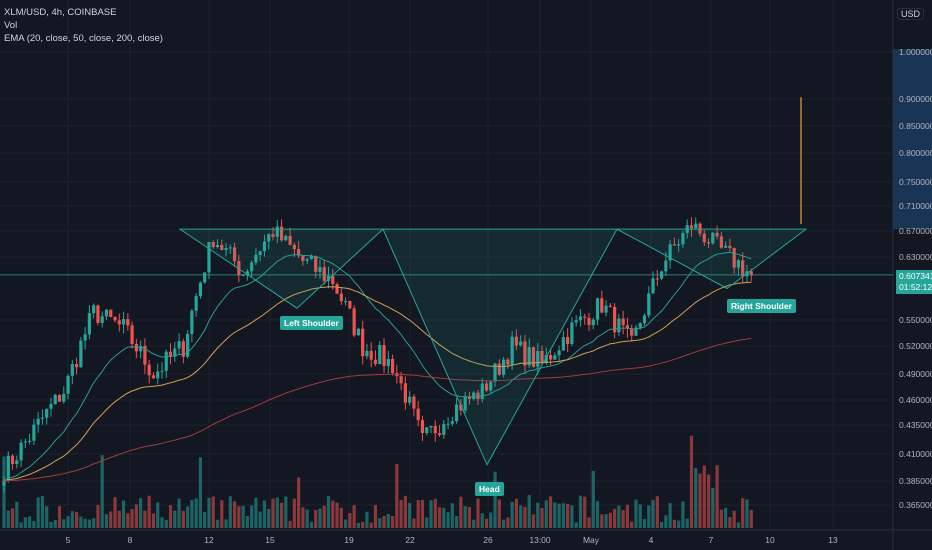 Image resolution: width=932 pixels, height=550 pixels. I want to click on ema-legend: EMA (20, close, 50, close, 200, close), so click(83, 38).